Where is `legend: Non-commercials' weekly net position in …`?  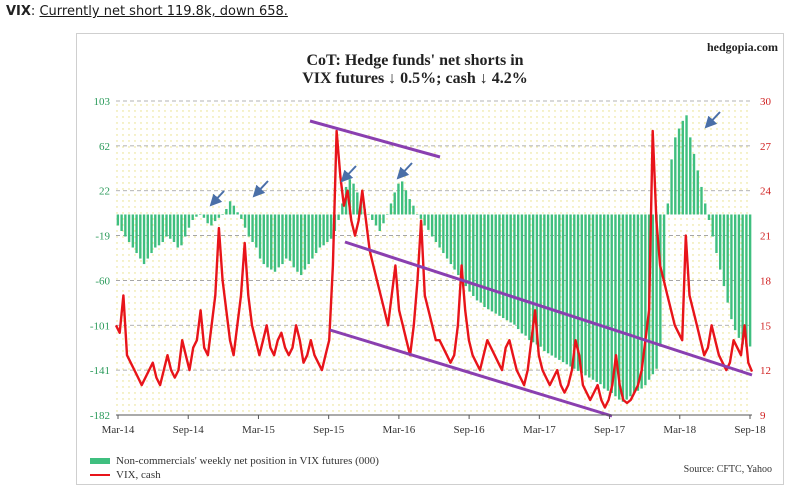
legend: Non-commercials' weekly net position in … is located at coordinates (234, 468).